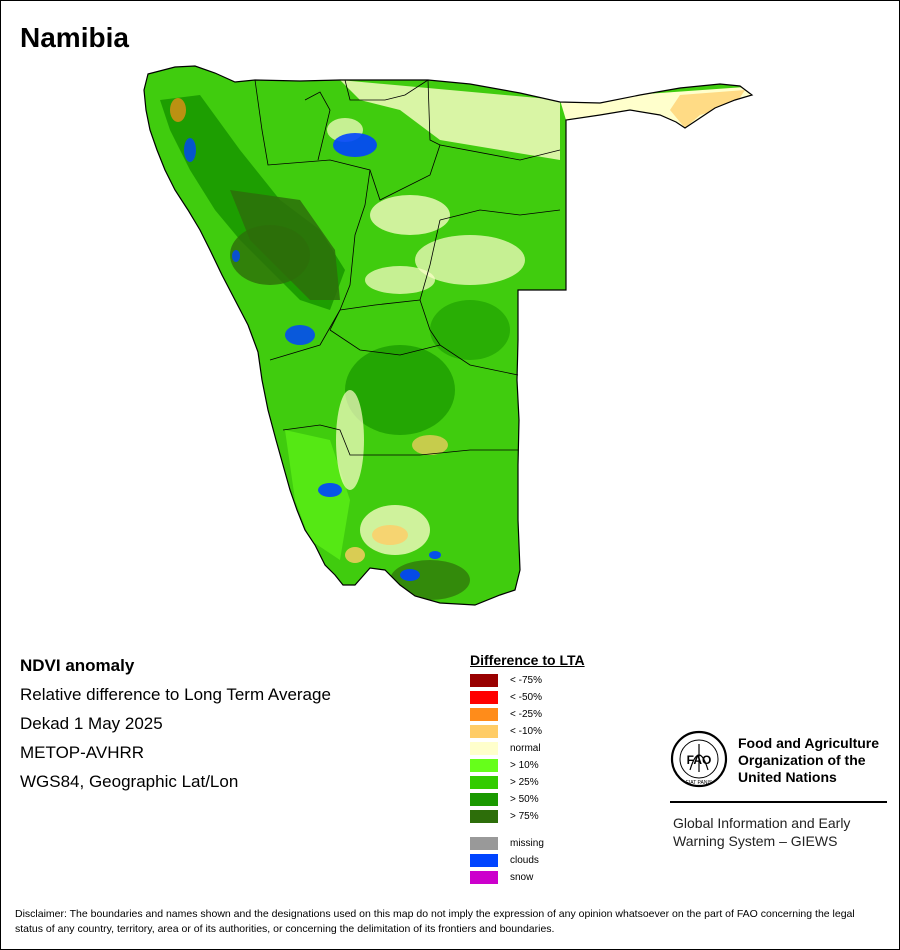 Image resolution: width=900 pixels, height=950 pixels. Describe the element at coordinates (505, 748) in the screenshot. I see `legend-item: normal` at that location.